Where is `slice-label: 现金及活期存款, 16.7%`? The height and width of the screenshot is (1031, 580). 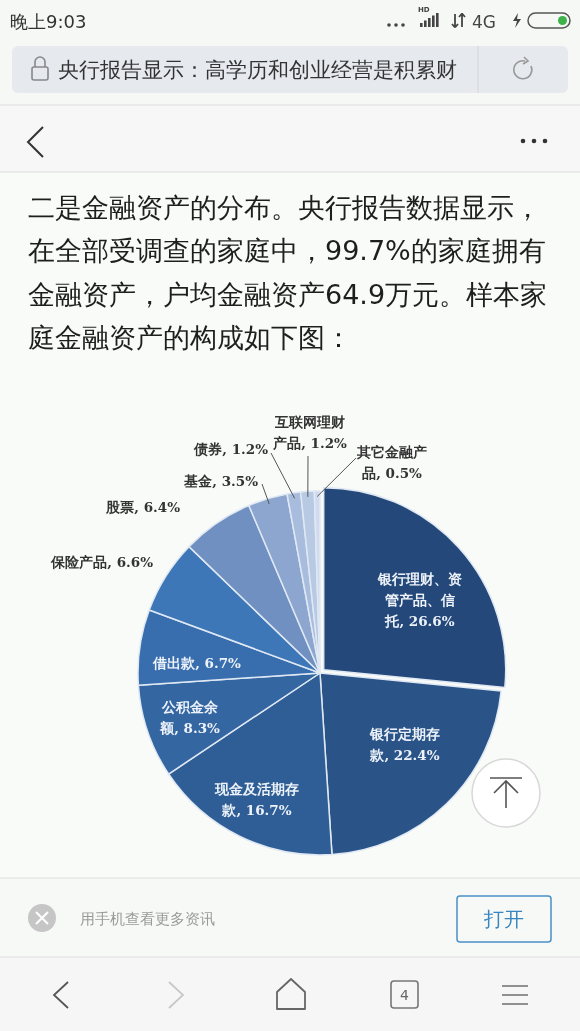 slice-label: 现金及活期存款, 16.7% is located at coordinates (256, 800).